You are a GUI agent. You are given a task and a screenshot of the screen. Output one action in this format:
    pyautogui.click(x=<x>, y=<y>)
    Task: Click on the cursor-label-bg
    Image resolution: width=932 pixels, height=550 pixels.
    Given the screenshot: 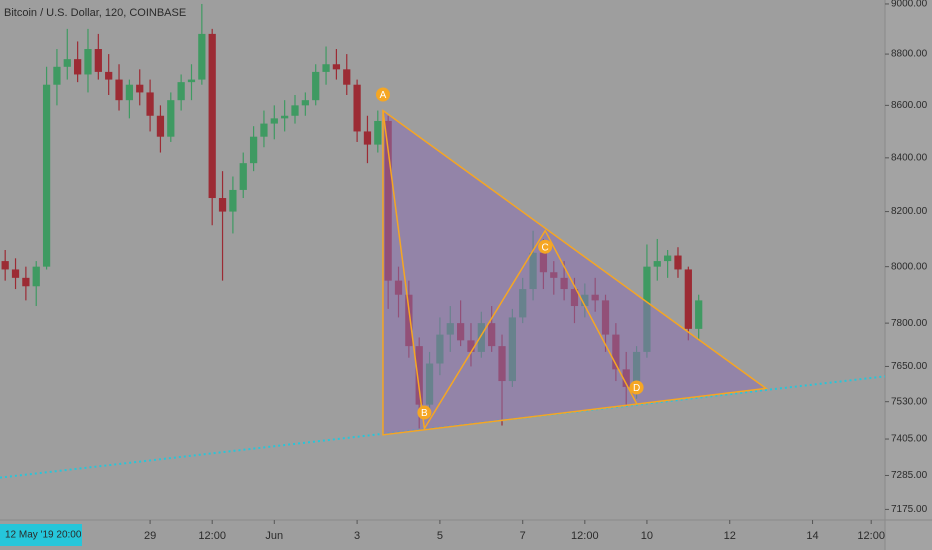 What is the action you would take?
    pyautogui.click(x=41, y=535)
    